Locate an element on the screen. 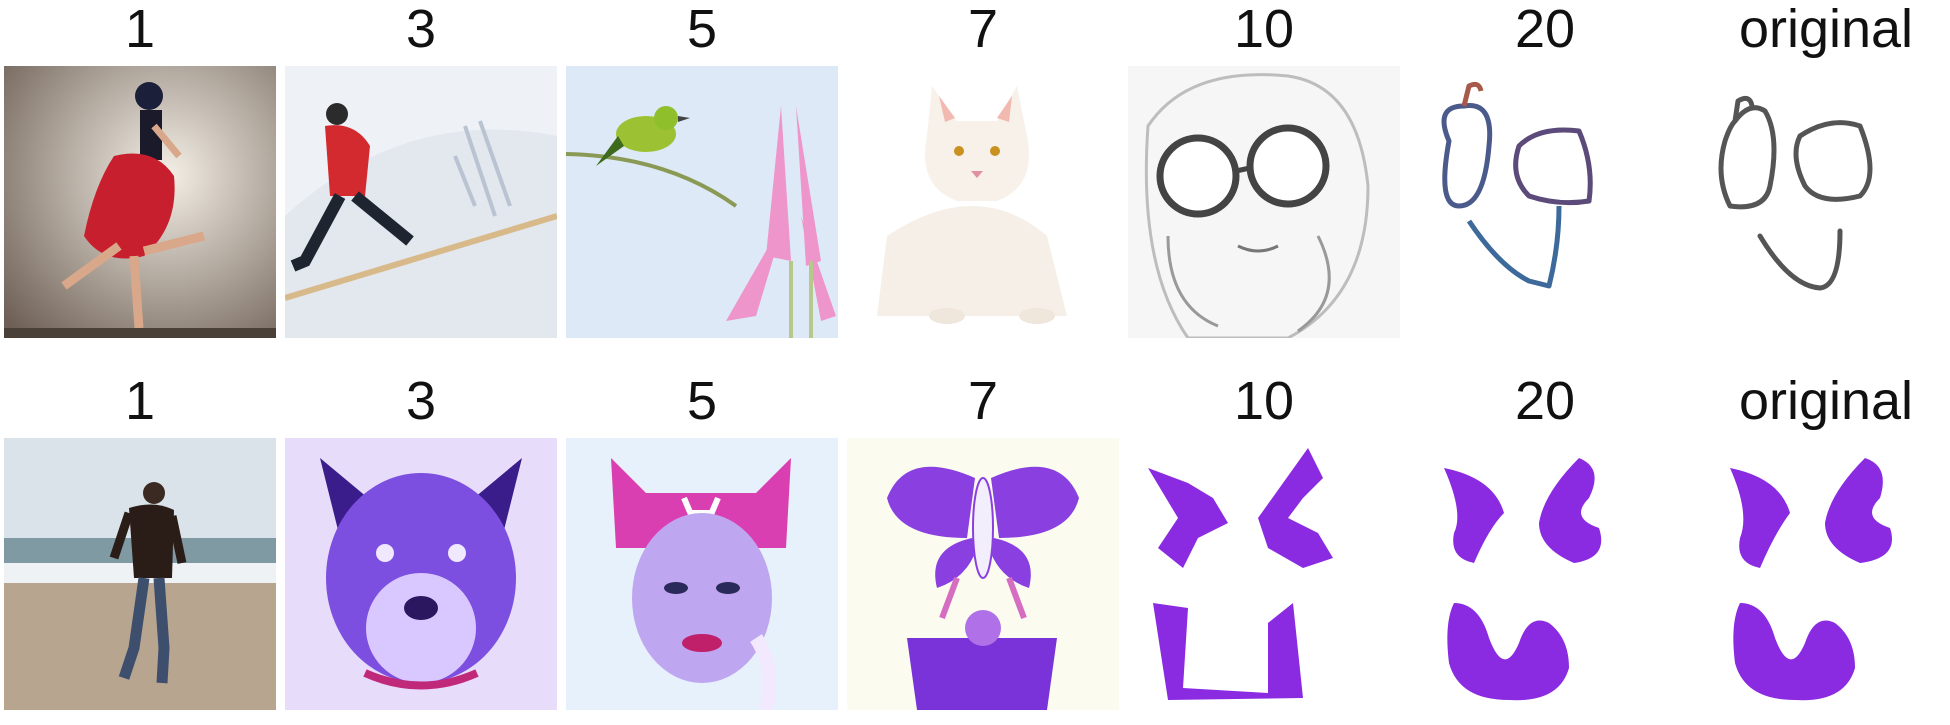 The height and width of the screenshot is (725, 1950). face-doodle-original-image is located at coordinates (1820, 202).